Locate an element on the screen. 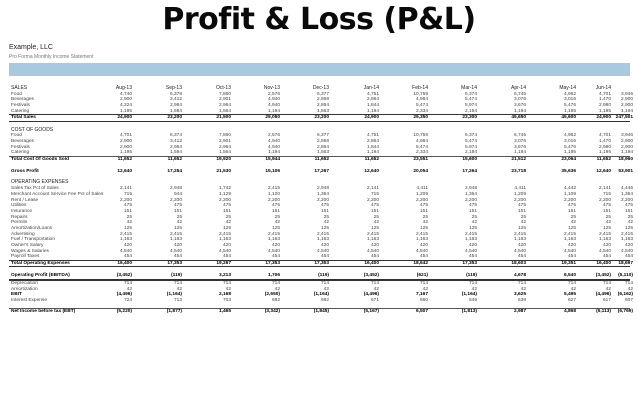 The width and height of the screenshot is (638, 414). row-value: 1,364 is located at coordinates (322, 194).